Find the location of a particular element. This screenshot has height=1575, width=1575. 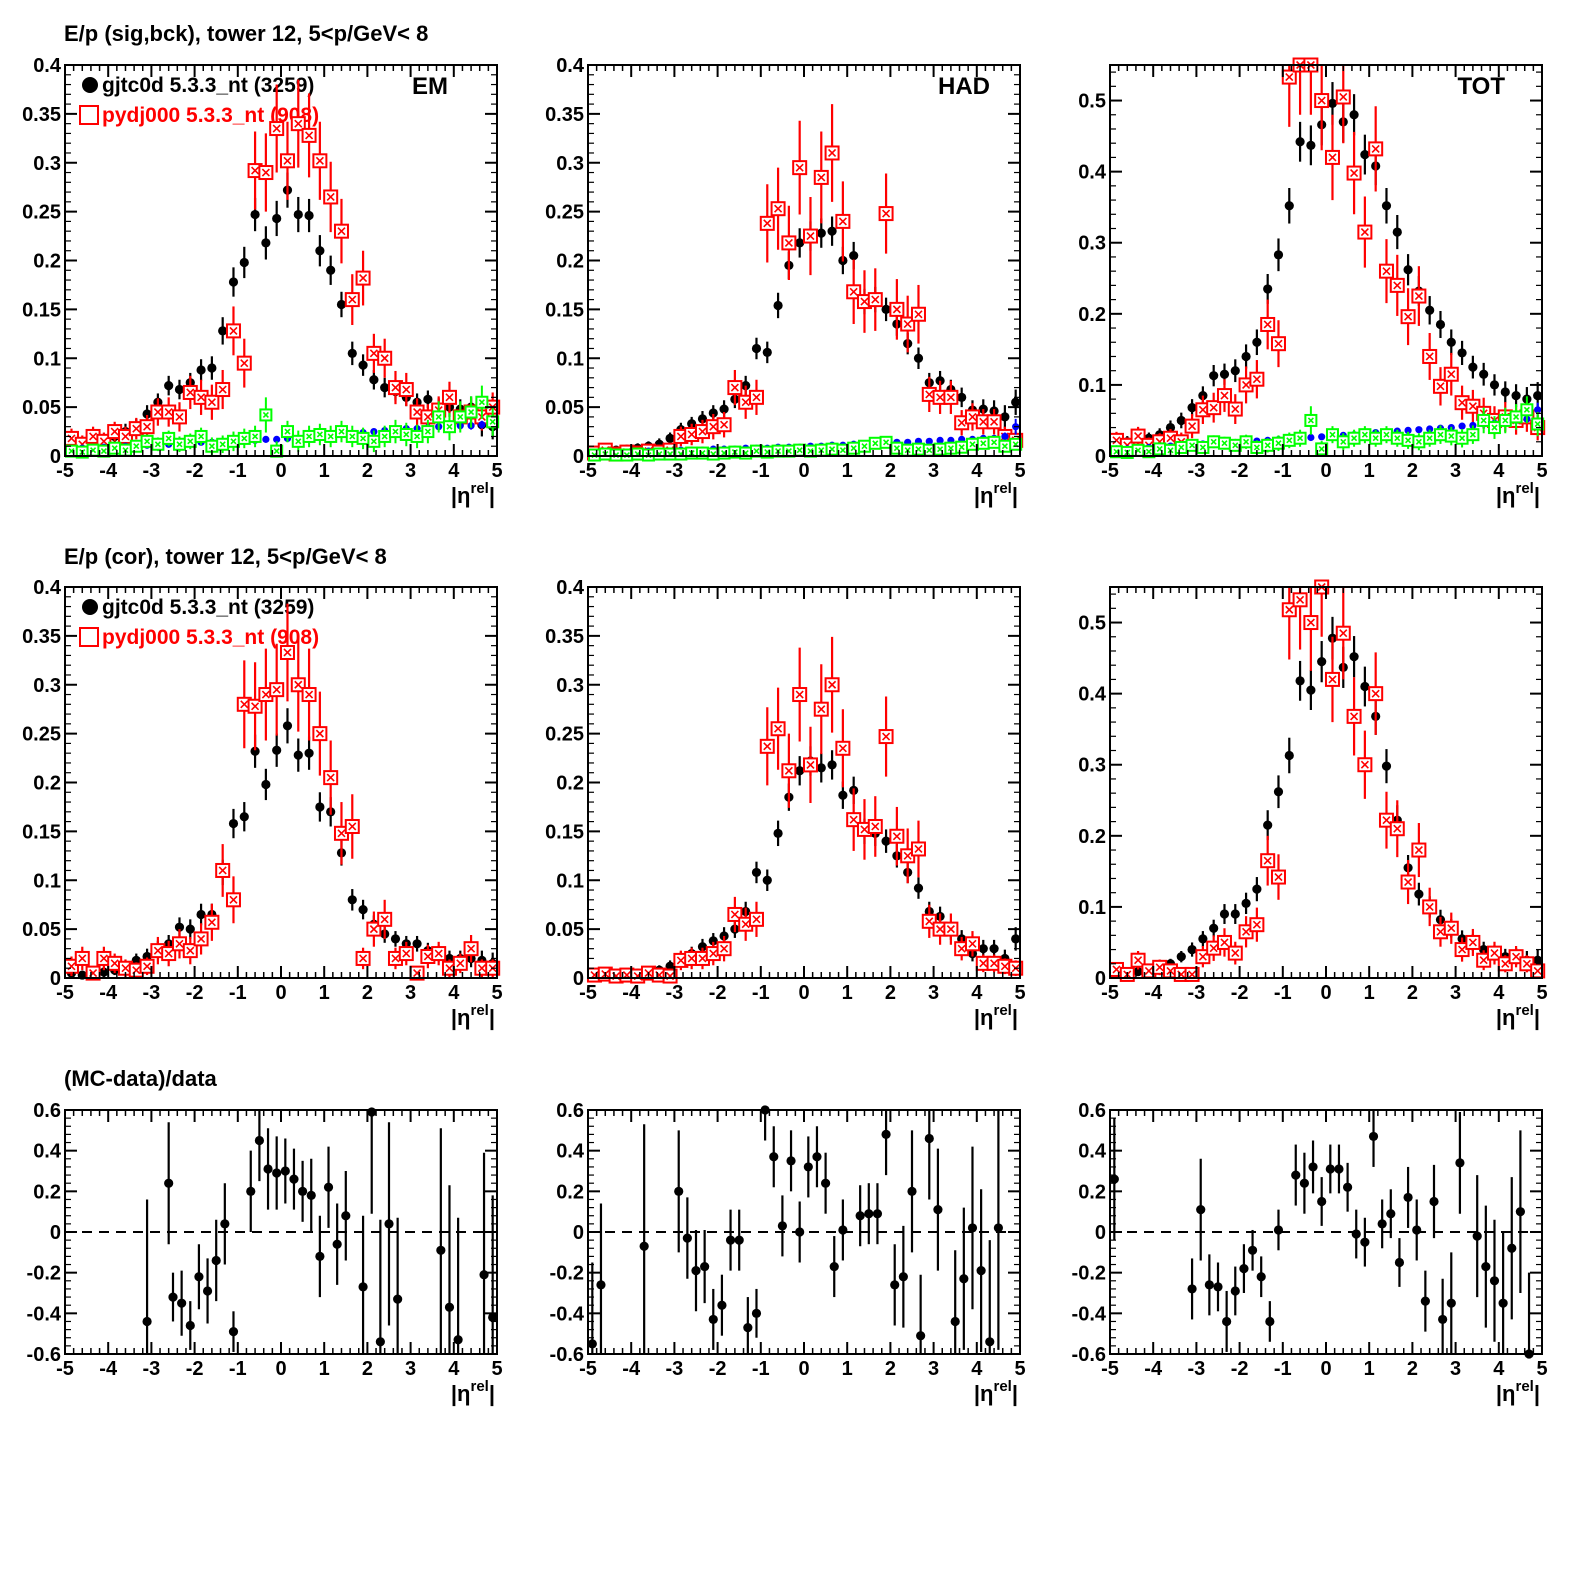

x-tick-label: 5 is located at coordinates (1541, 993).